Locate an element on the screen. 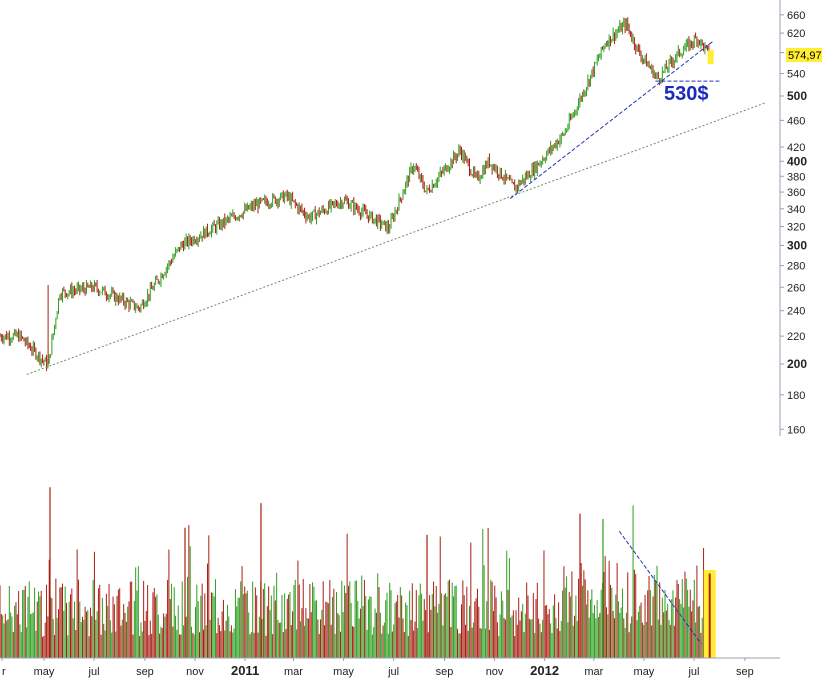  price-tick-label: 160 is located at coordinates (796, 430).